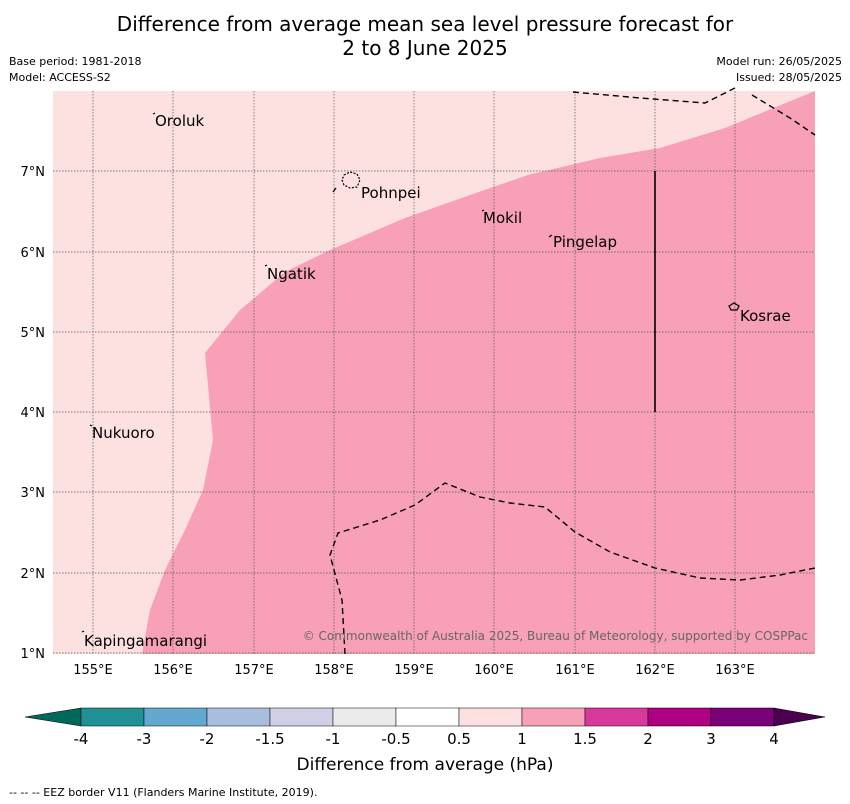 The image size is (850, 804). I want to click on label-kosrae: Kosrae, so click(765, 316).